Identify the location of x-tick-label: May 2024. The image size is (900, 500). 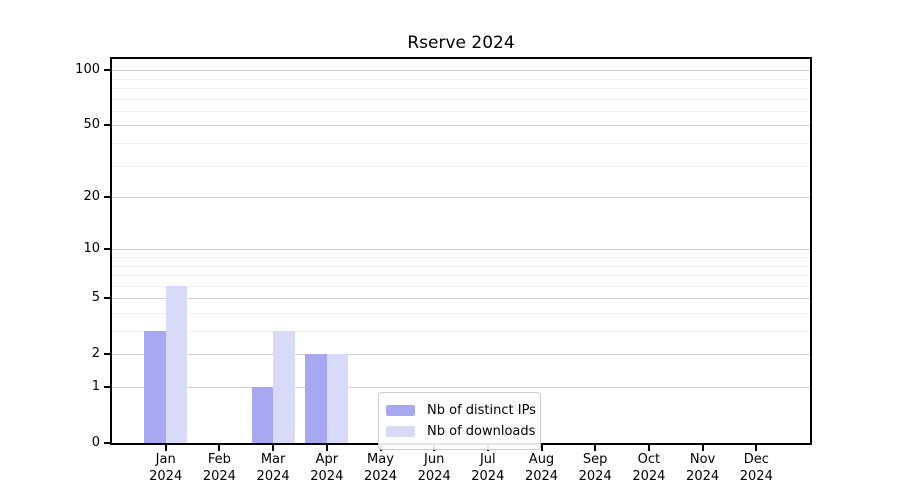
(380, 468).